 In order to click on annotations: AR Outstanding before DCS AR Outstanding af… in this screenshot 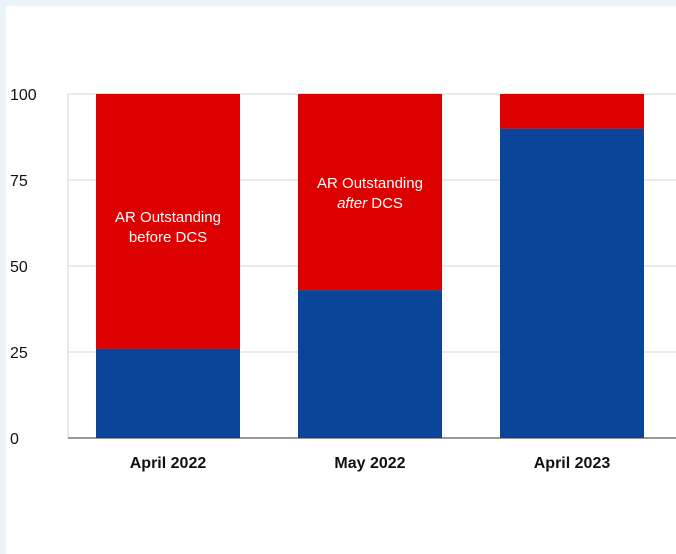, I will do `click(269, 210)`.